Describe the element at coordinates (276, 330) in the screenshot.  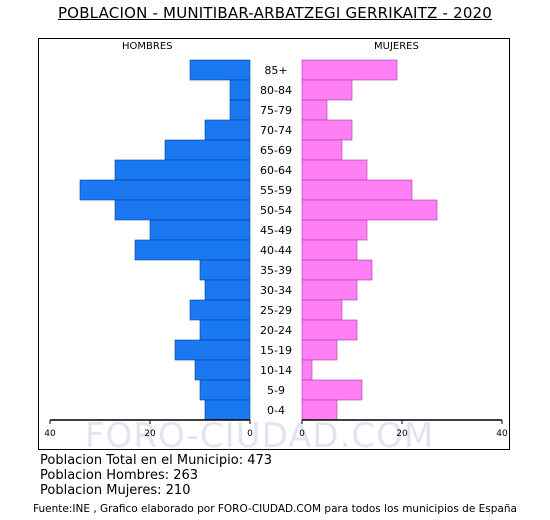
I see `age-group-label: 20-24` at that location.